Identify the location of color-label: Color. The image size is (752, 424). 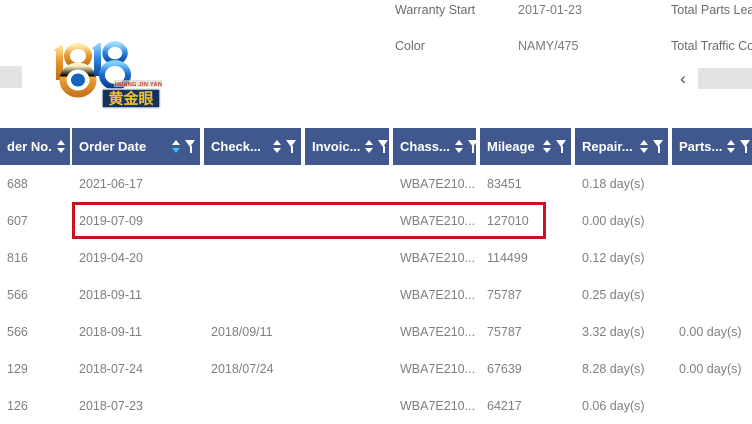
(410, 46).